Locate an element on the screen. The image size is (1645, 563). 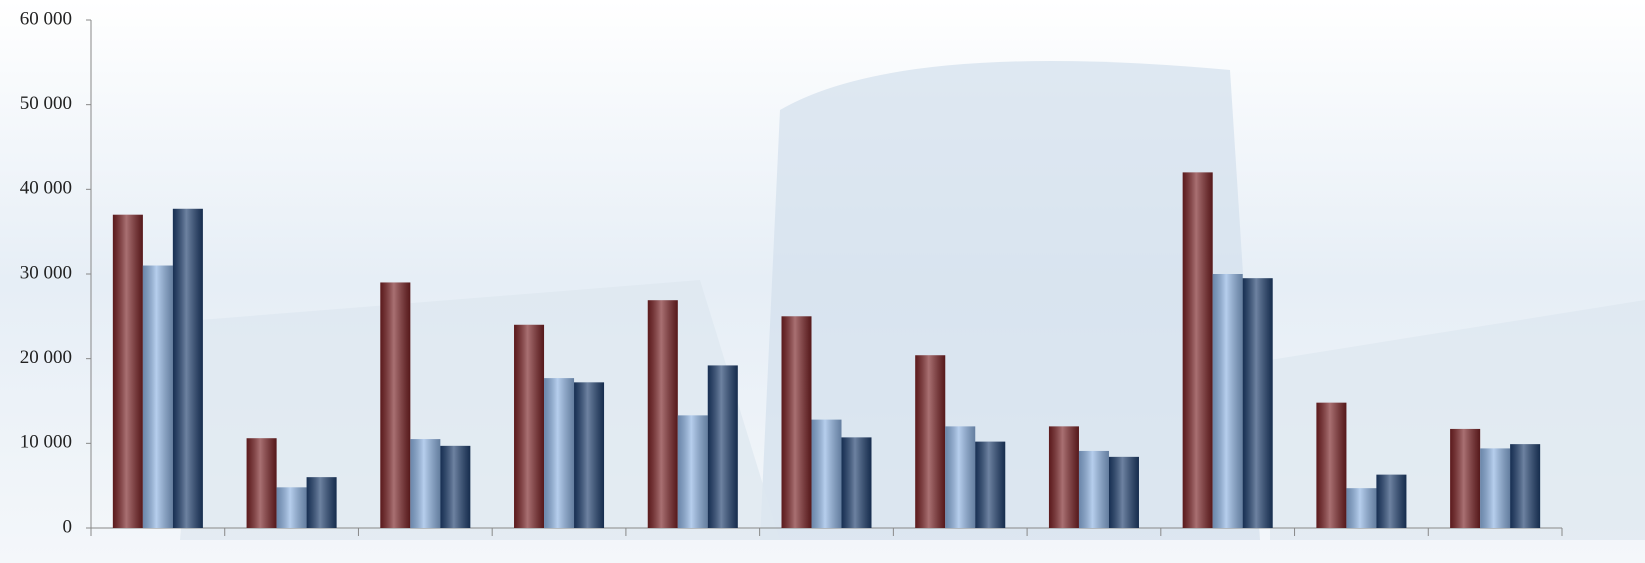
y-tick-label: 10 000 is located at coordinates (46, 442).